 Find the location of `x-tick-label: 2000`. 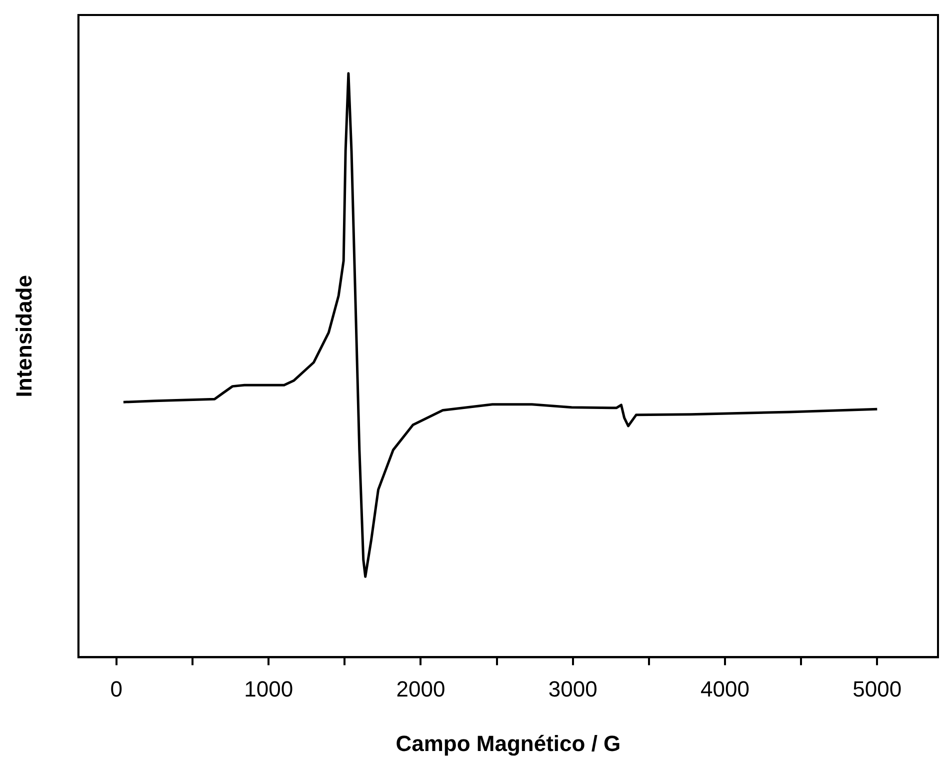

x-tick-label: 2000 is located at coordinates (421, 689).